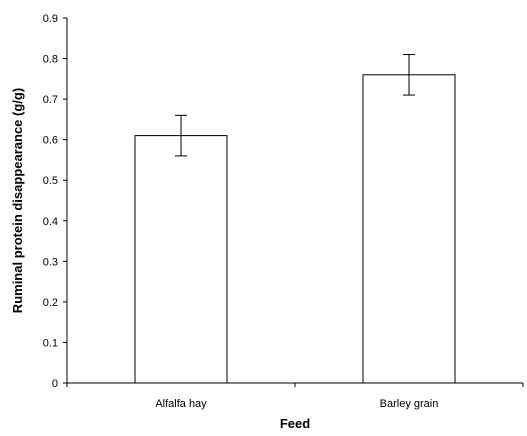  What do you see at coordinates (295, 396) in the screenshot?
I see `x-axis-ticks: Alfalfa hay Barley grain` at bounding box center [295, 396].